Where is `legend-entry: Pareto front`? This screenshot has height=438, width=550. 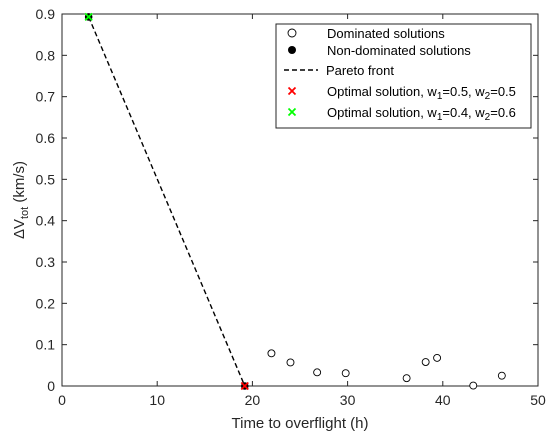 legend-entry: Pareto front is located at coordinates (339, 70).